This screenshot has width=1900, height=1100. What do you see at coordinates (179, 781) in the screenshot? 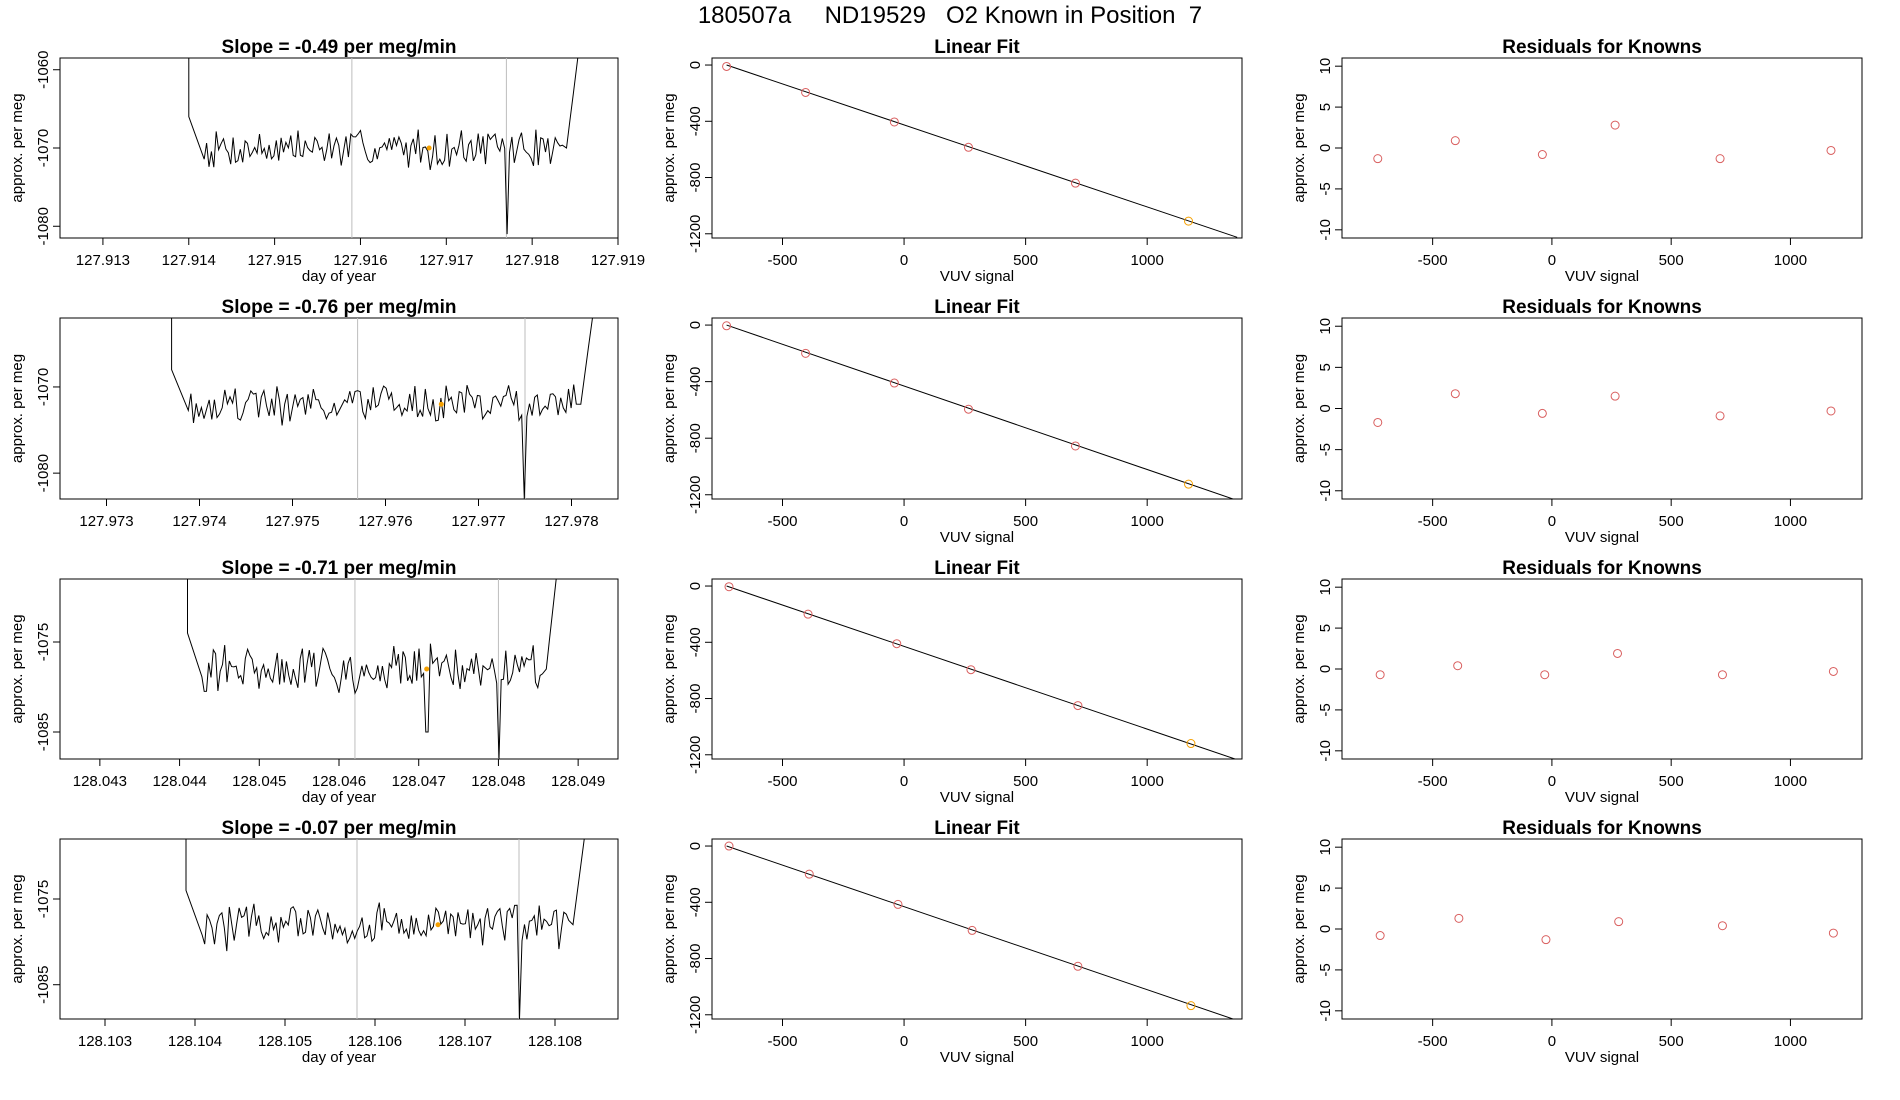
I see `x-tick-label: 128.044` at bounding box center [179, 781].